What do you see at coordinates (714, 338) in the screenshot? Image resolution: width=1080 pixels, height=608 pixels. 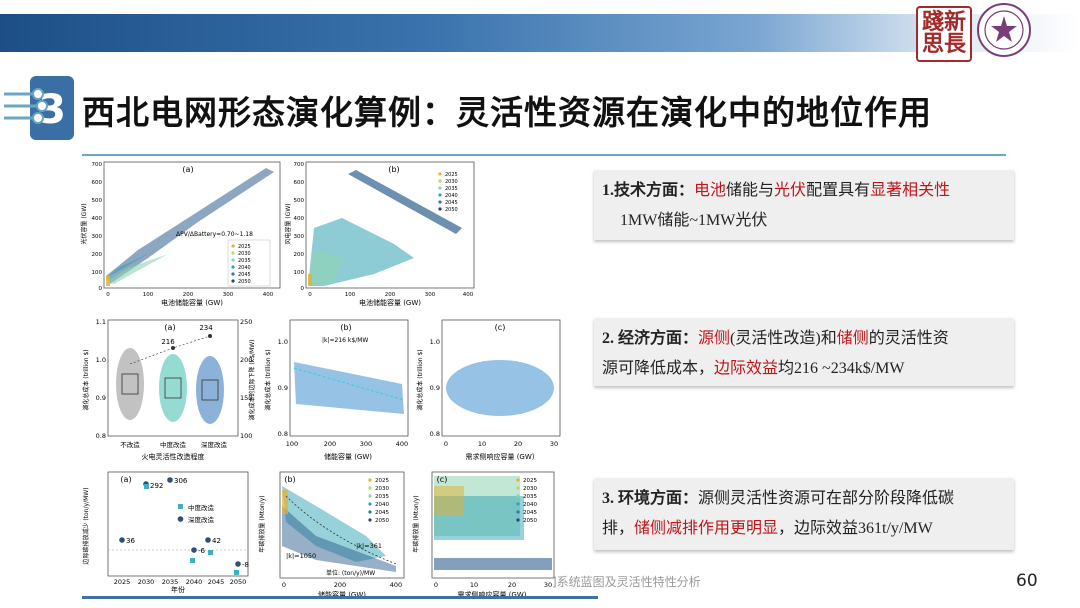 I see `econ-part1: 源侧` at bounding box center [714, 338].